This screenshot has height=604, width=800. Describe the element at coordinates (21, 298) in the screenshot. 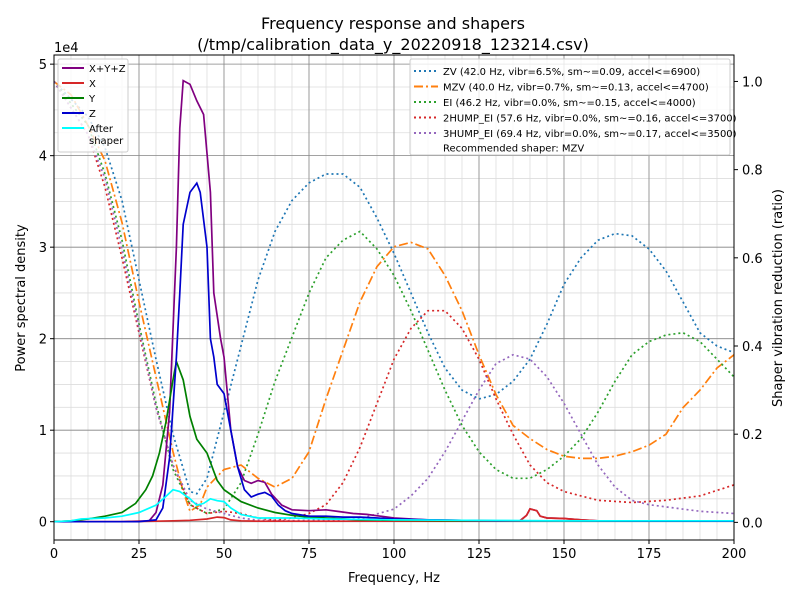

I see `y-axis-label: Power spectral density` at that location.